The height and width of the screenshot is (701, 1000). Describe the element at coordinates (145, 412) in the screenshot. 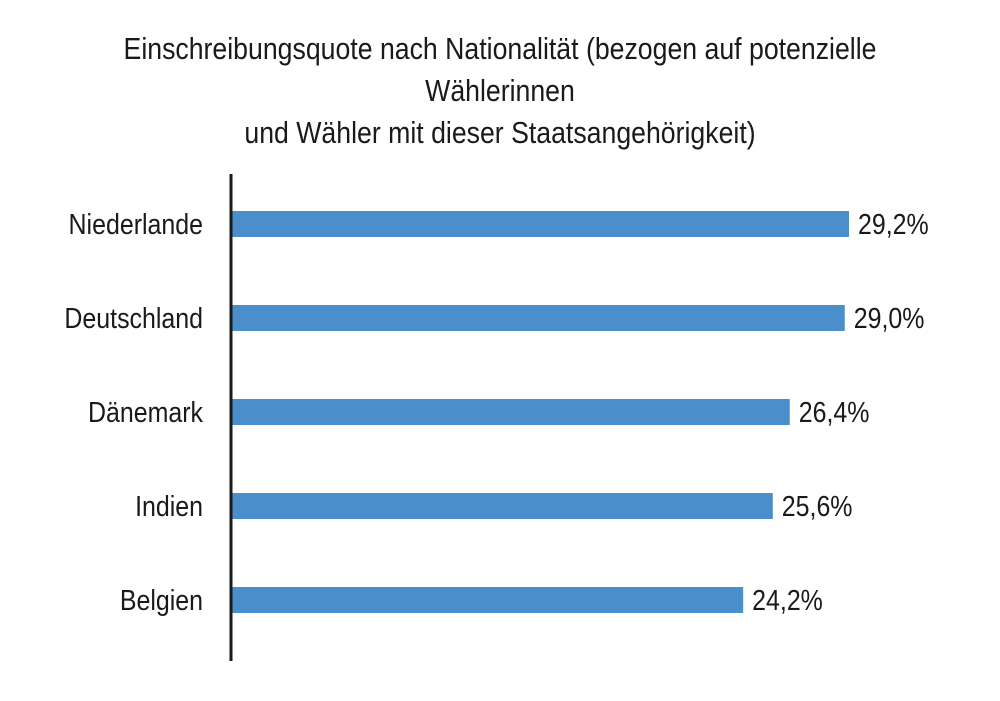

I see `category-label-2: Dänemark` at that location.